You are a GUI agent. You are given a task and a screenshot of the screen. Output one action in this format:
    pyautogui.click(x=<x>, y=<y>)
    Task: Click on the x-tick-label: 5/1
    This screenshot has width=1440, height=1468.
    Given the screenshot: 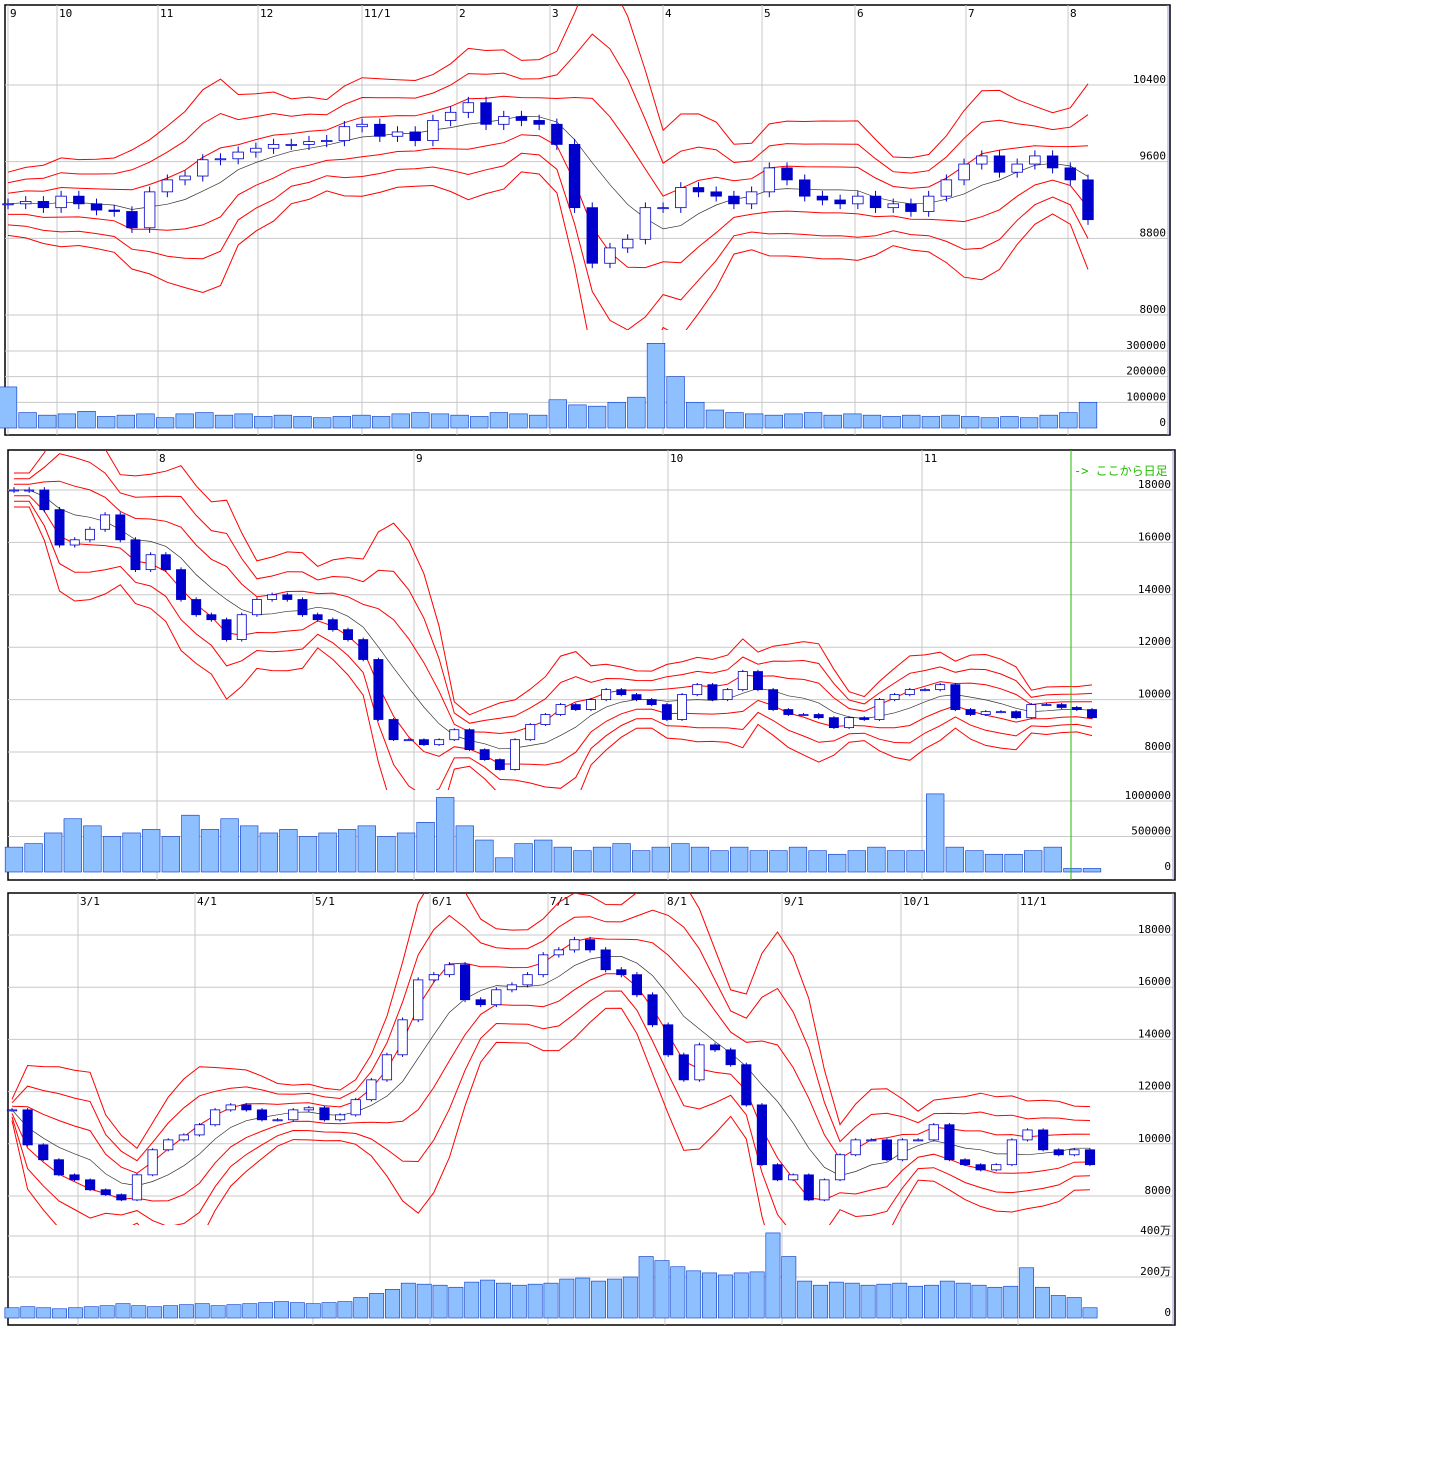 What is the action you would take?
    pyautogui.click(x=325, y=901)
    